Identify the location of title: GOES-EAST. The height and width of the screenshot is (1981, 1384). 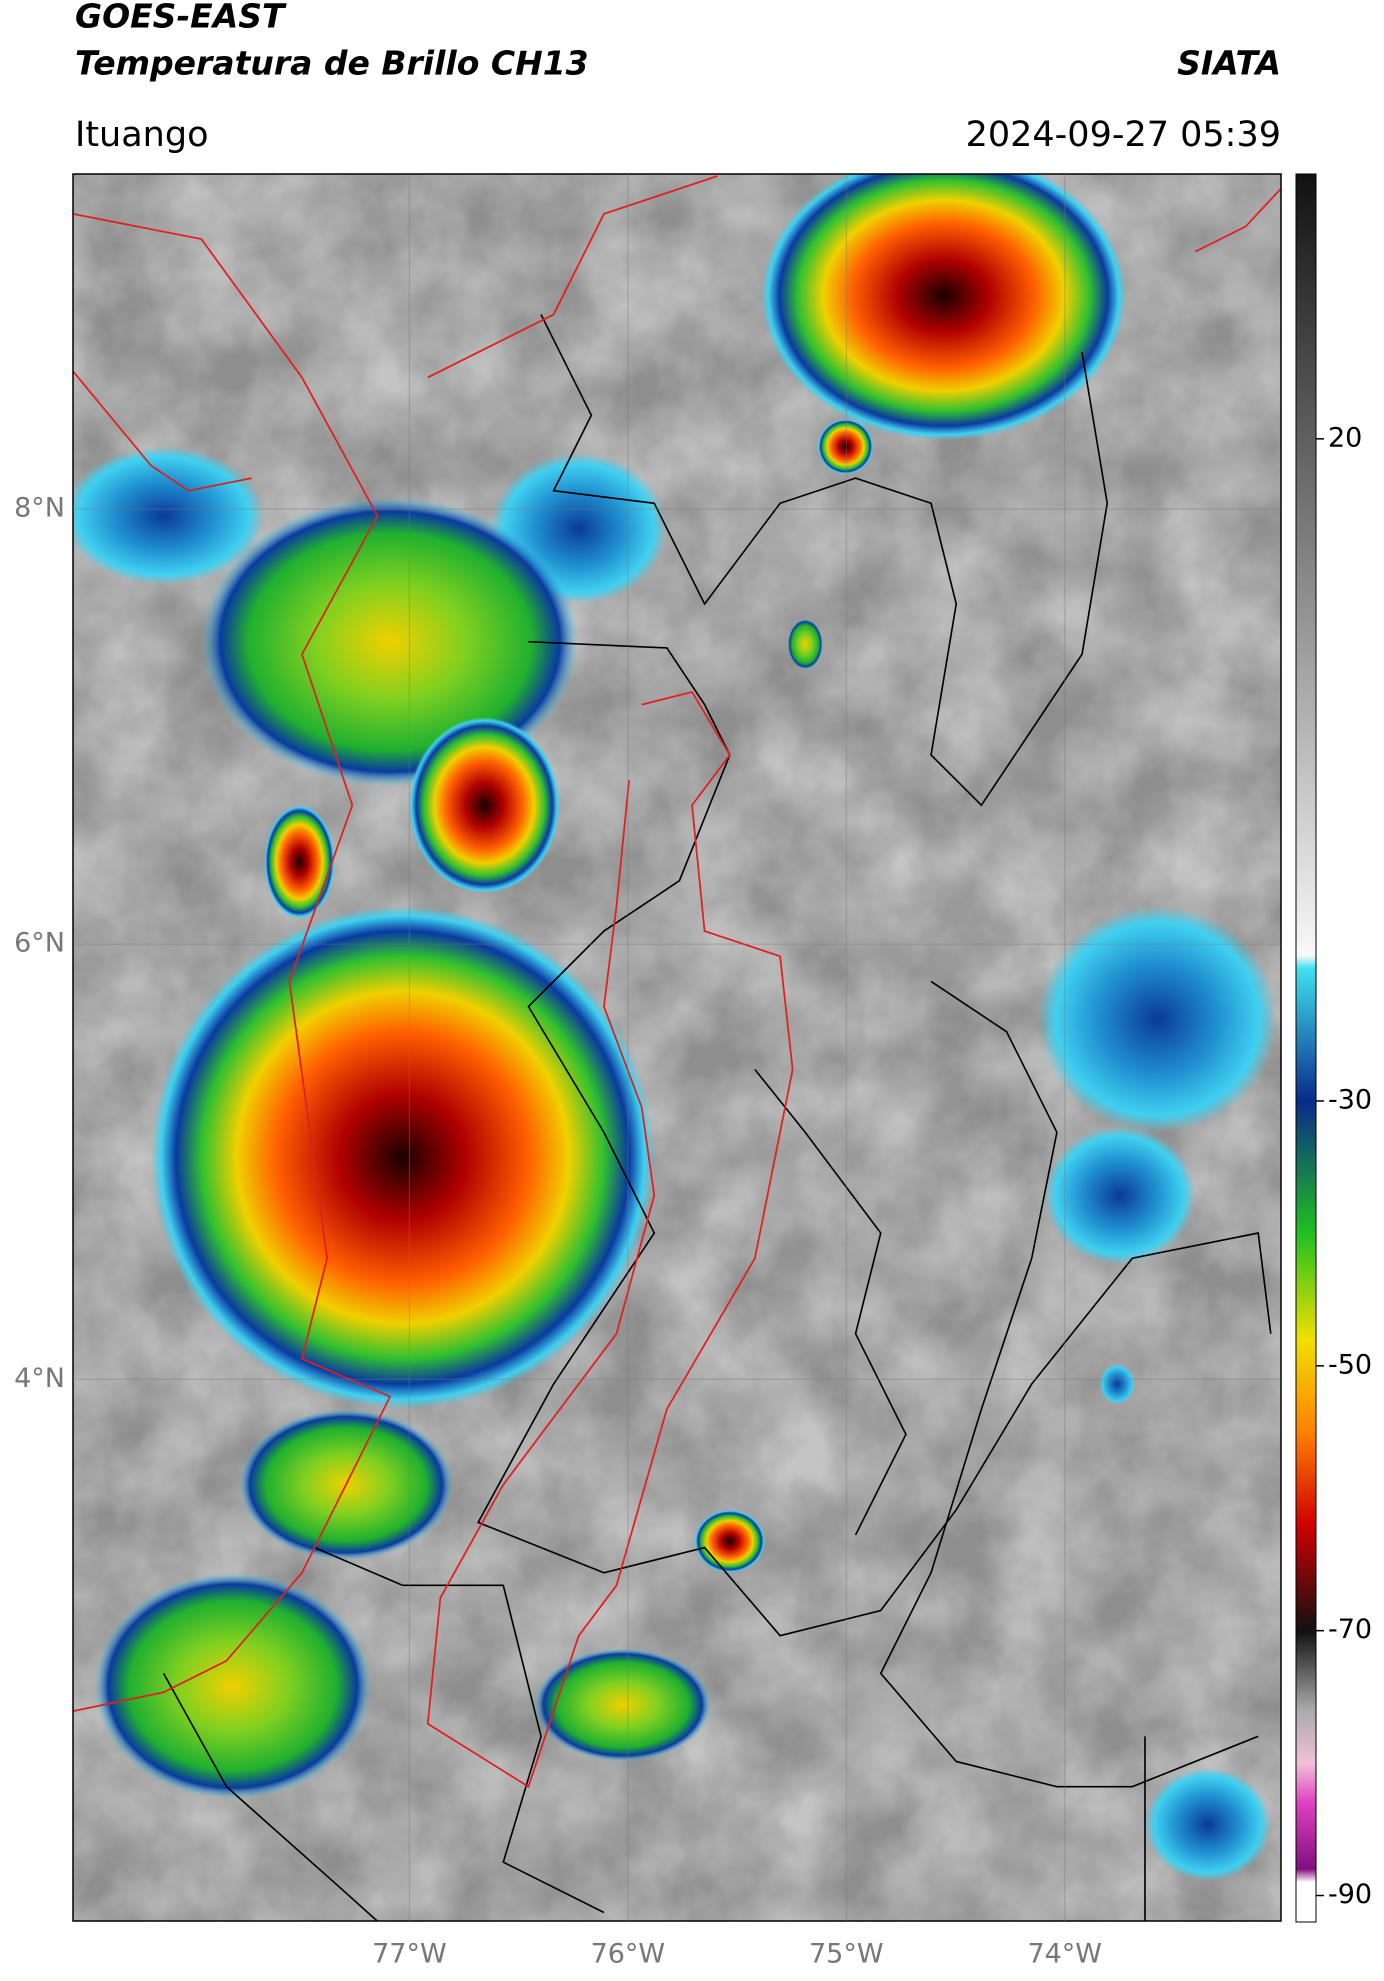
(181, 18).